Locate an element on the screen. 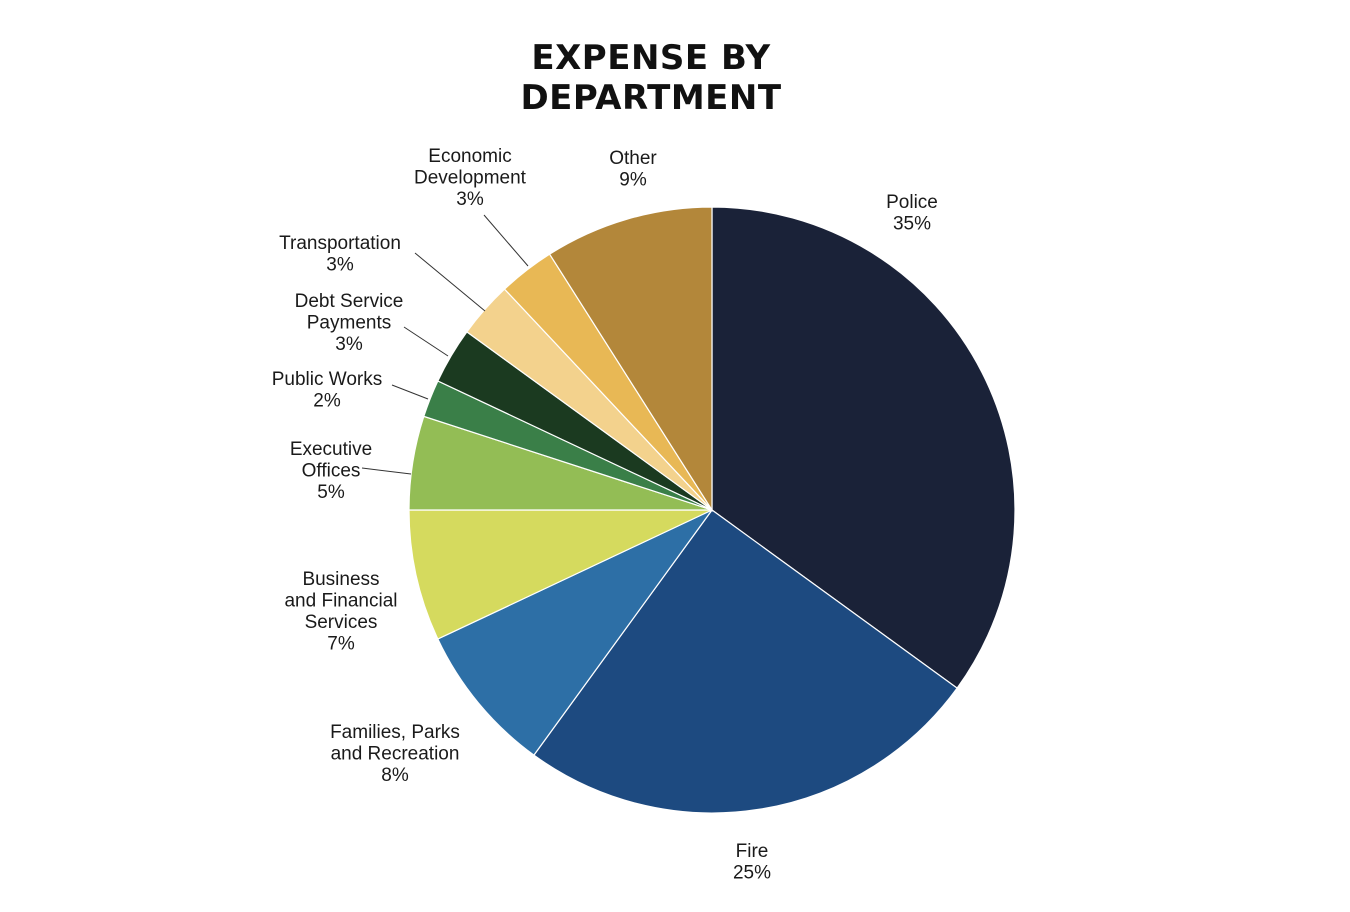 The height and width of the screenshot is (912, 1350). label-text-public-works: Public Works is located at coordinates (327, 379).